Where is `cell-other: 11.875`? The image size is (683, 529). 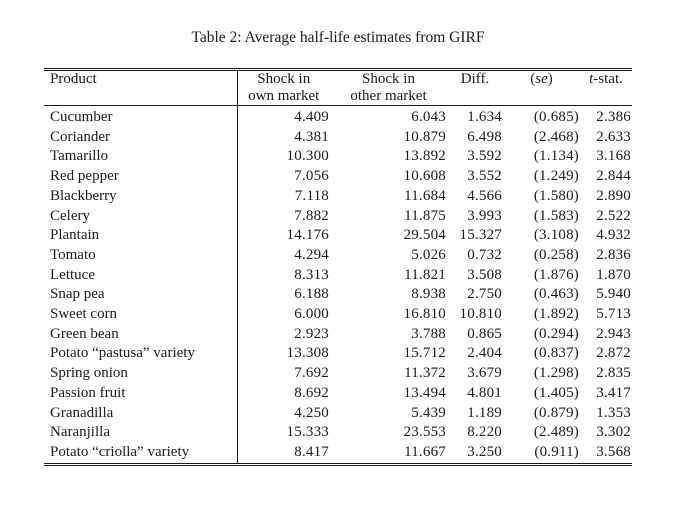
cell-other: 11.875 is located at coordinates (425, 215).